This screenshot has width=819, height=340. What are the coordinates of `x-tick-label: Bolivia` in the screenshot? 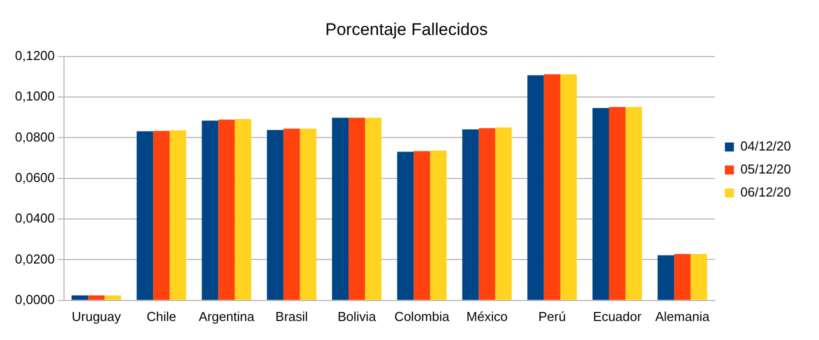 It's located at (357, 316).